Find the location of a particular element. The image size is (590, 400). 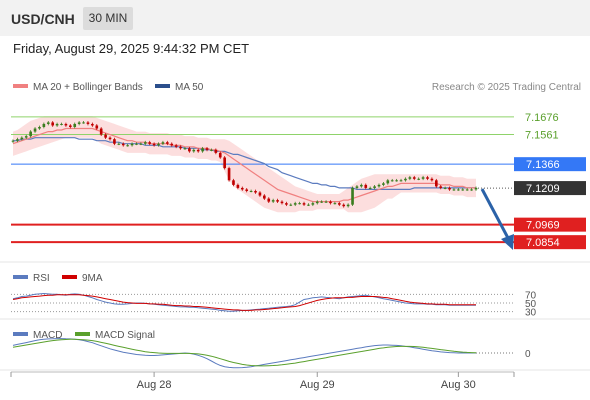

resistance-label: 7.1561 is located at coordinates (542, 135).